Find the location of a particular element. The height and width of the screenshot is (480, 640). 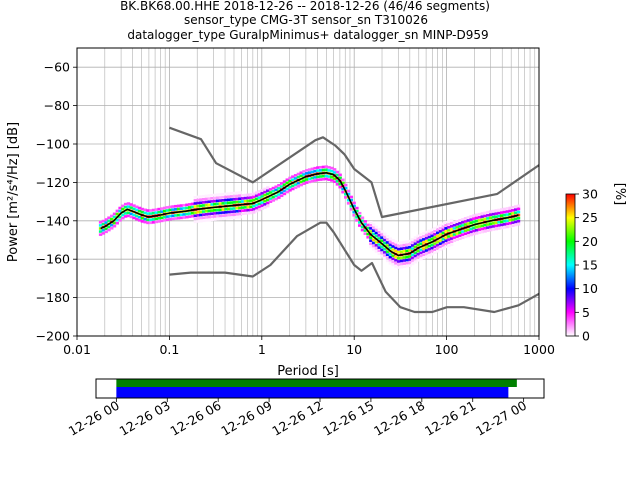

title-line-2: sensor_type CMG-3T sensor_sn T310026 is located at coordinates (306, 20).